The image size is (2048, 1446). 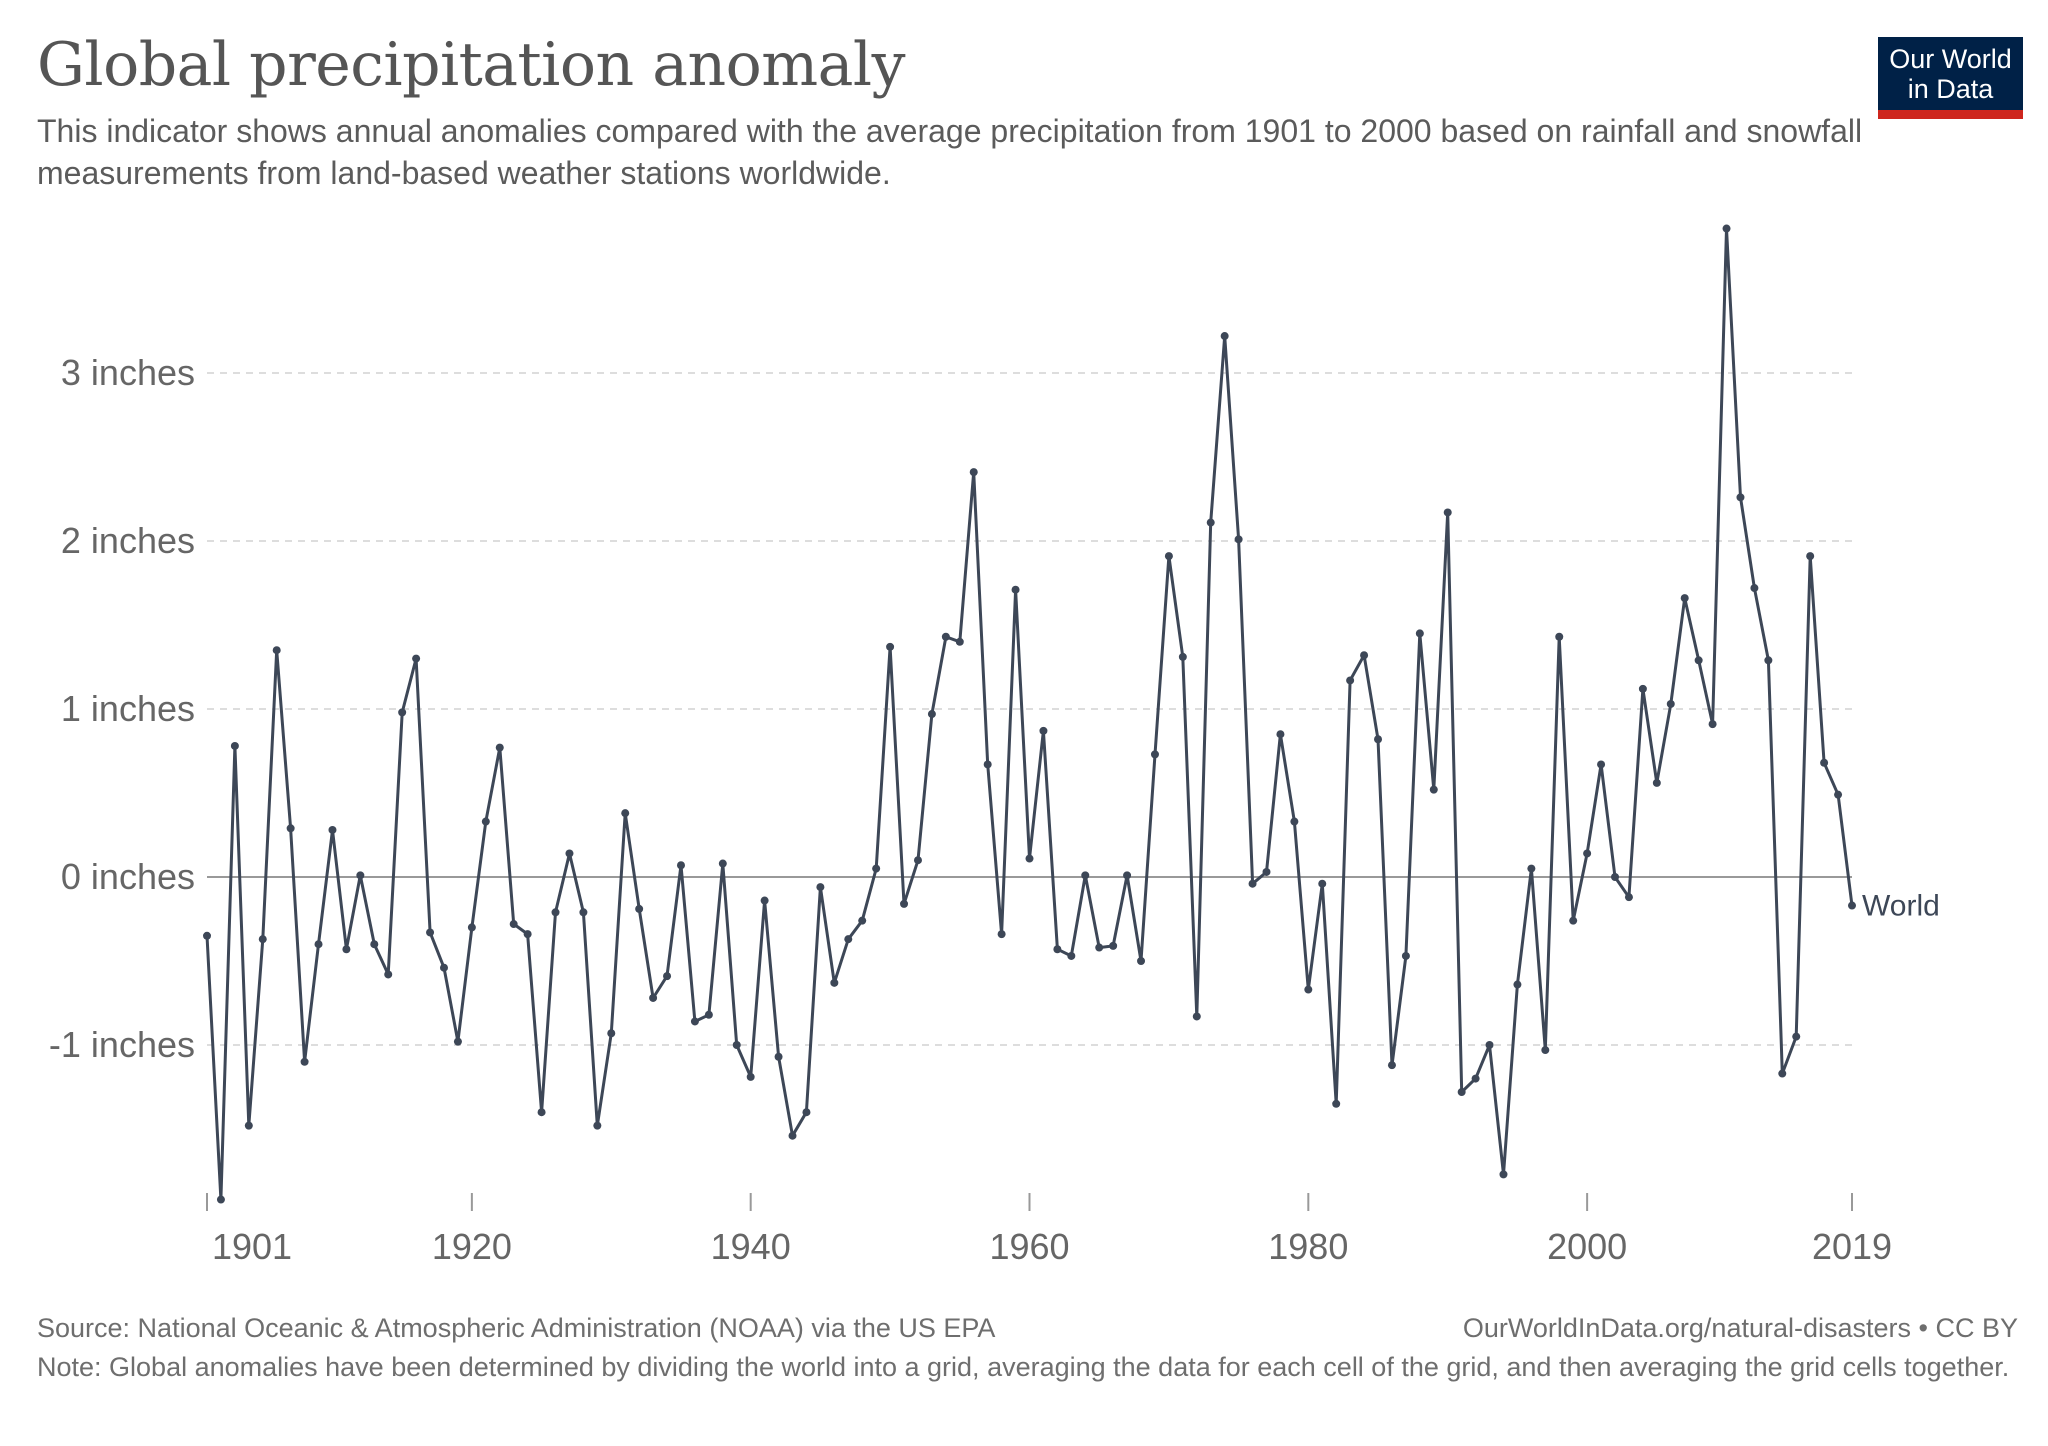 What do you see at coordinates (1029, 1246) in the screenshot?
I see `x-tick-label: 1960` at bounding box center [1029, 1246].